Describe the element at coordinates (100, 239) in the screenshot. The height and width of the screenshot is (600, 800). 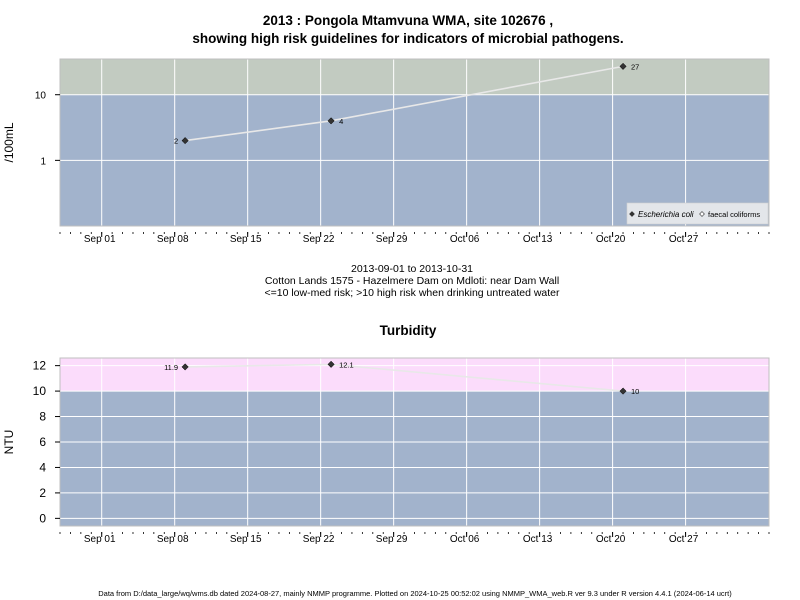
I see `micro-x-tick-label: Sep 01` at that location.